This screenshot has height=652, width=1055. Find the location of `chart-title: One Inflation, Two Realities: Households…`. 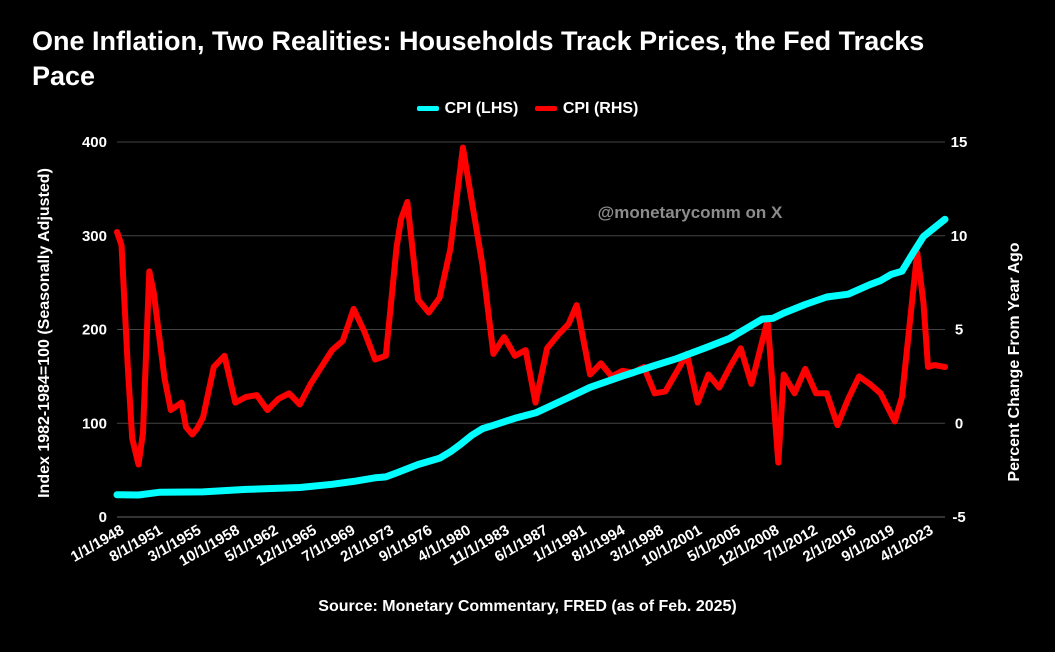

chart-title: One Inflation, Two Realities: Households… is located at coordinates (478, 58).